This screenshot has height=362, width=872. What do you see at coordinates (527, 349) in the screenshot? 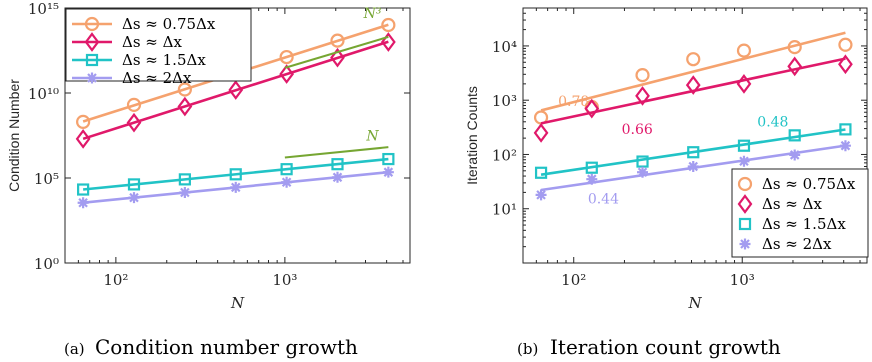
I see `caption-b-label: (b)` at bounding box center [527, 349].